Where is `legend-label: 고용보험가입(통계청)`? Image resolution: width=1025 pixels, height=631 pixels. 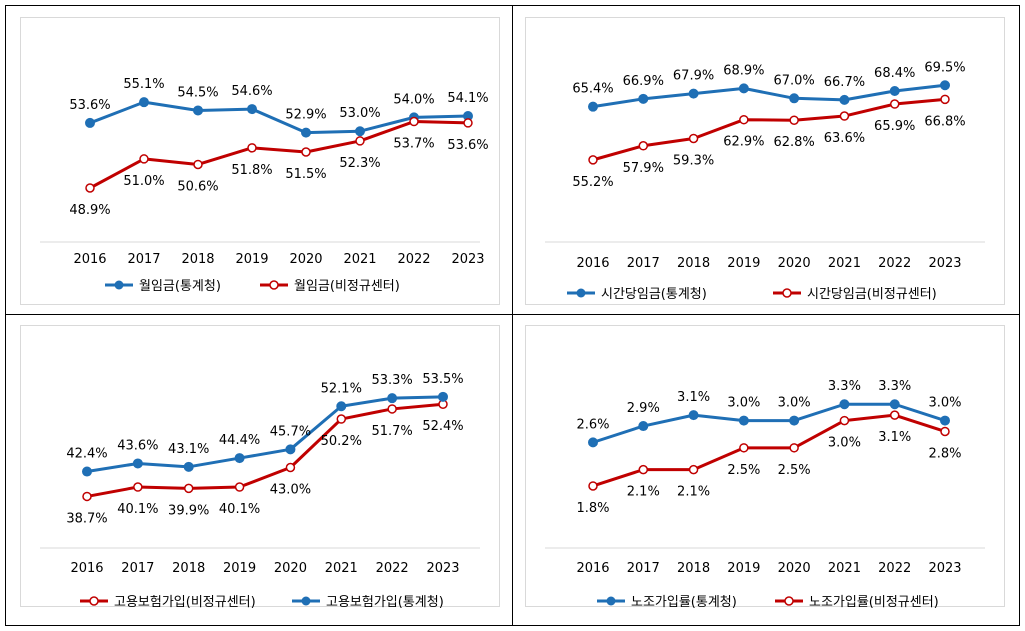
legend-label: 고용보험가입(통계청) is located at coordinates (385, 602).